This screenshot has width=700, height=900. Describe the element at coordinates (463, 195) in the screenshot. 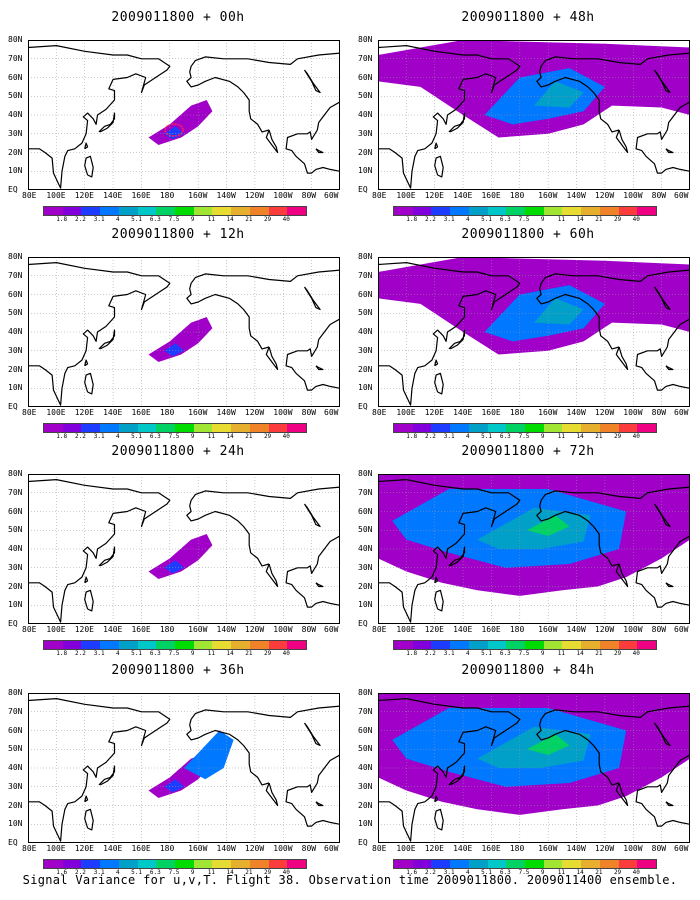

I see `longitude-label: 140E` at that location.